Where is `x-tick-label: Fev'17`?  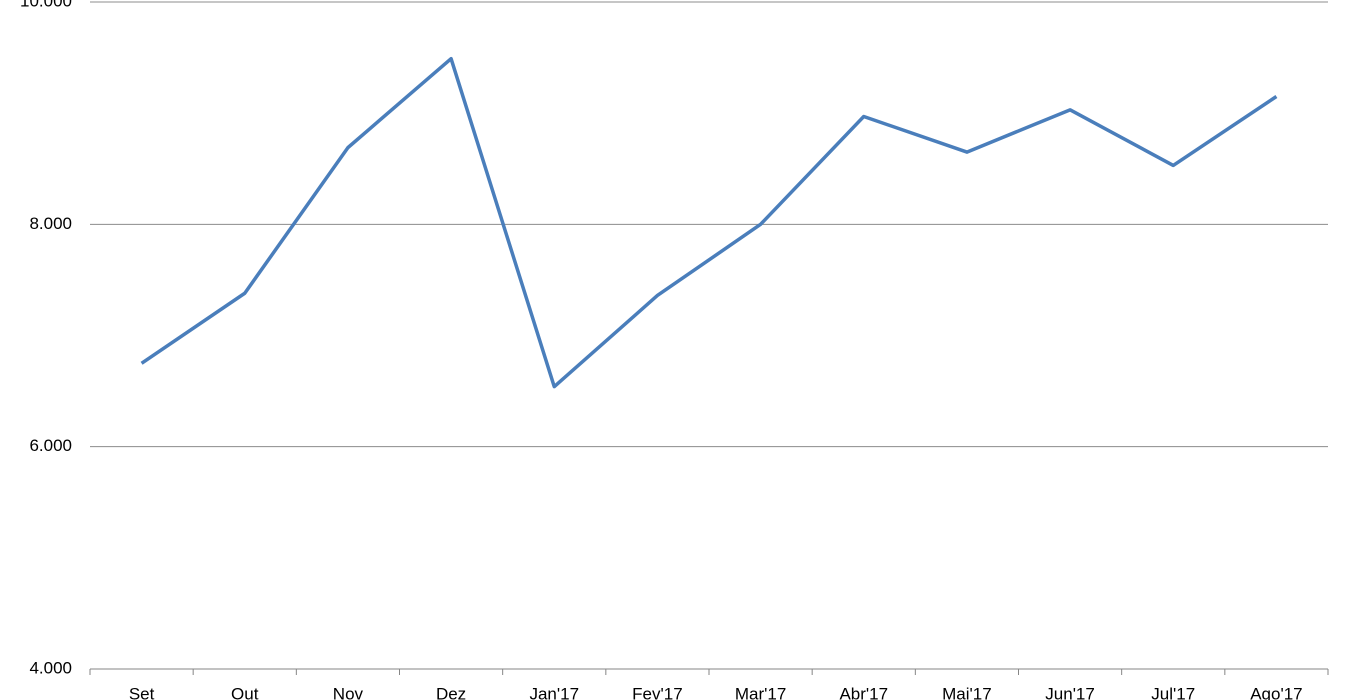
x-tick-label: Fev'17 is located at coordinates (657, 692).